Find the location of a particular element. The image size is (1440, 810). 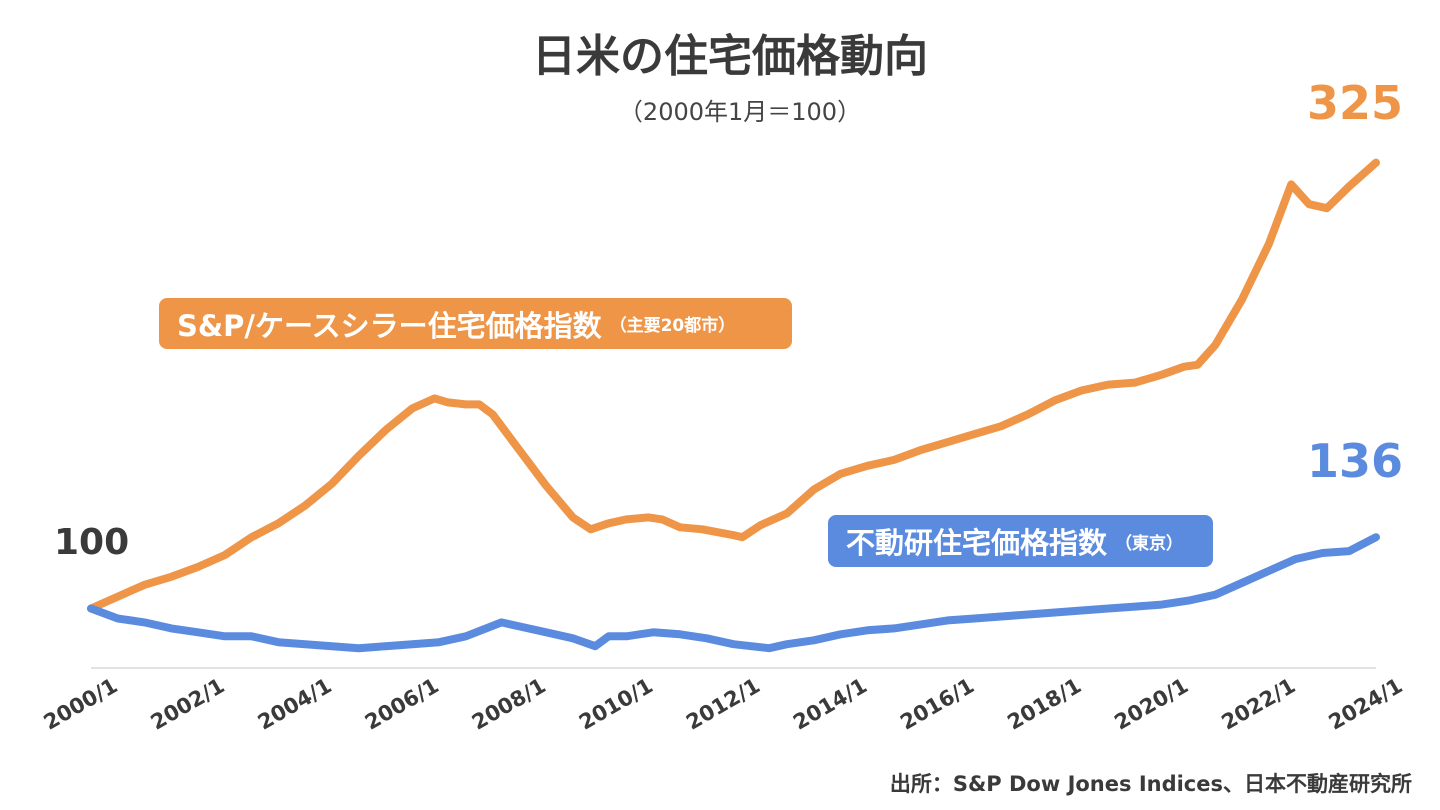

end-label-tokyo: 136 is located at coordinates (1355, 461).